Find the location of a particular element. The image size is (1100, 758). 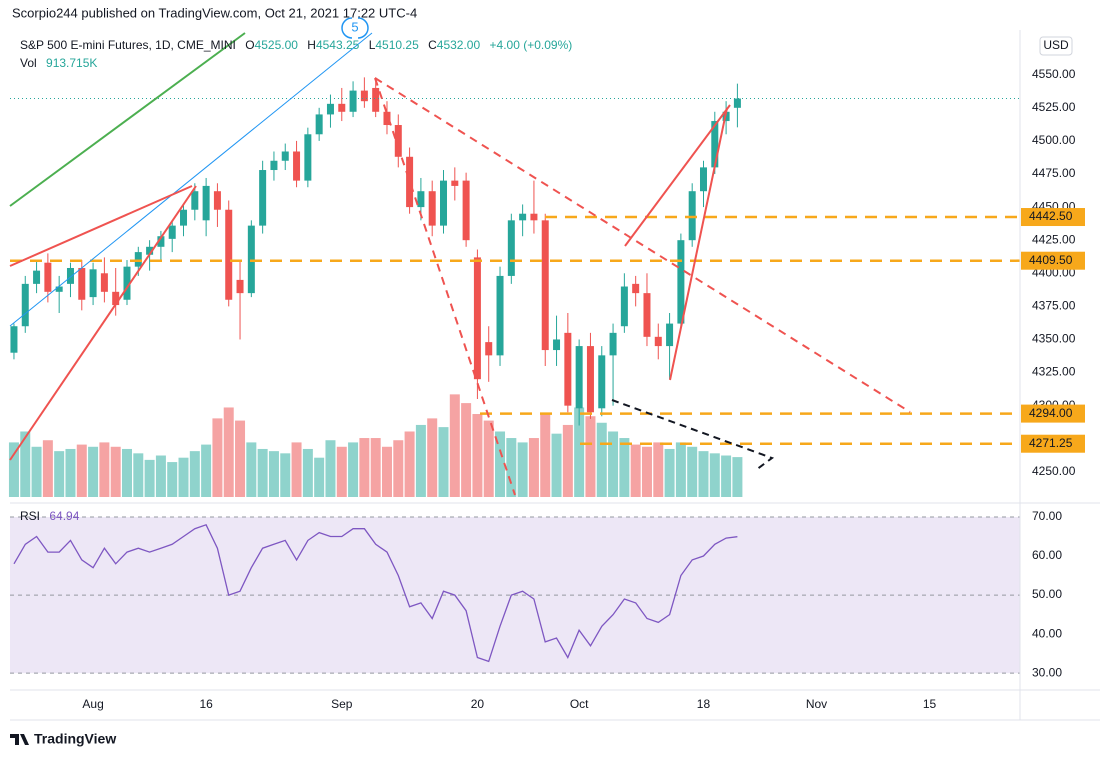

y-tick-label: 4350.00 is located at coordinates (1054, 339).